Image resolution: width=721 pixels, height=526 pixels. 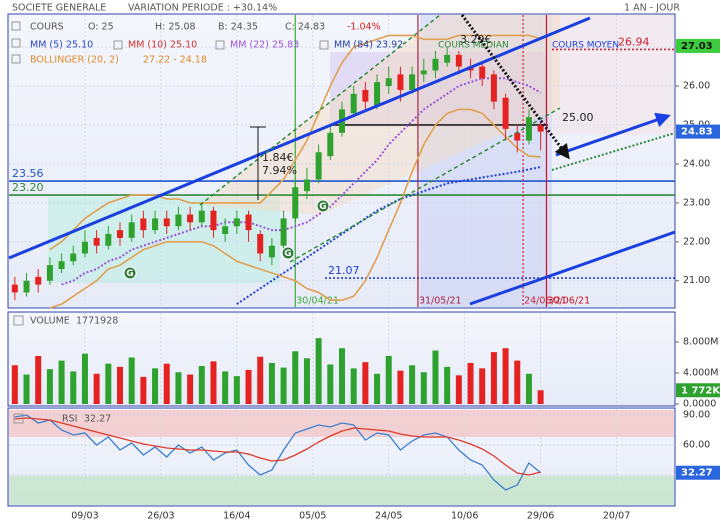 What do you see at coordinates (389, 45) in the screenshot?
I see `legend-value: 23.92` at bounding box center [389, 45].